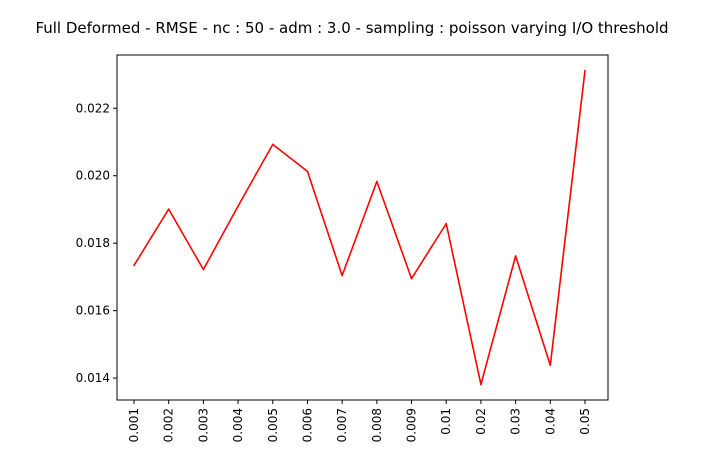 The height and width of the screenshot is (461, 720). What do you see at coordinates (516, 421) in the screenshot?
I see `x-tick-label: 0.03` at bounding box center [516, 421].